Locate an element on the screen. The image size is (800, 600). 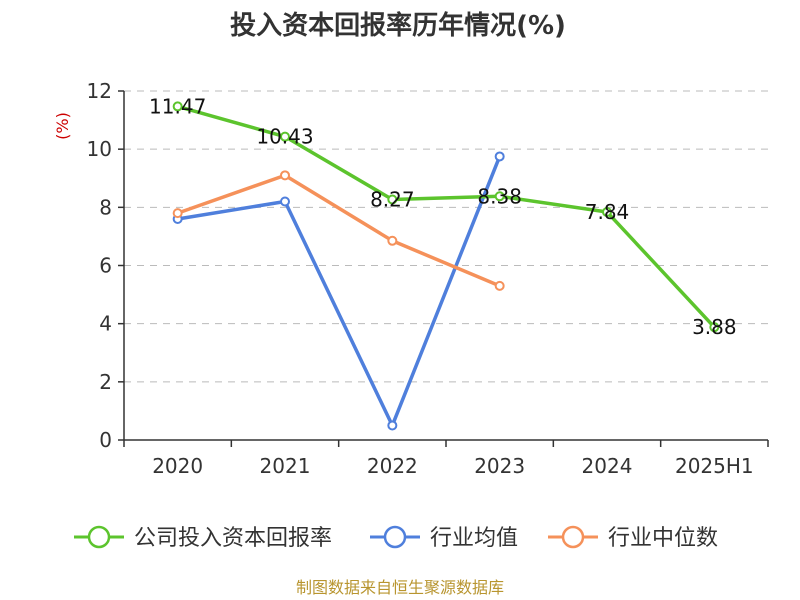
data-point-s0-2022 is located at coordinates (392, 199).